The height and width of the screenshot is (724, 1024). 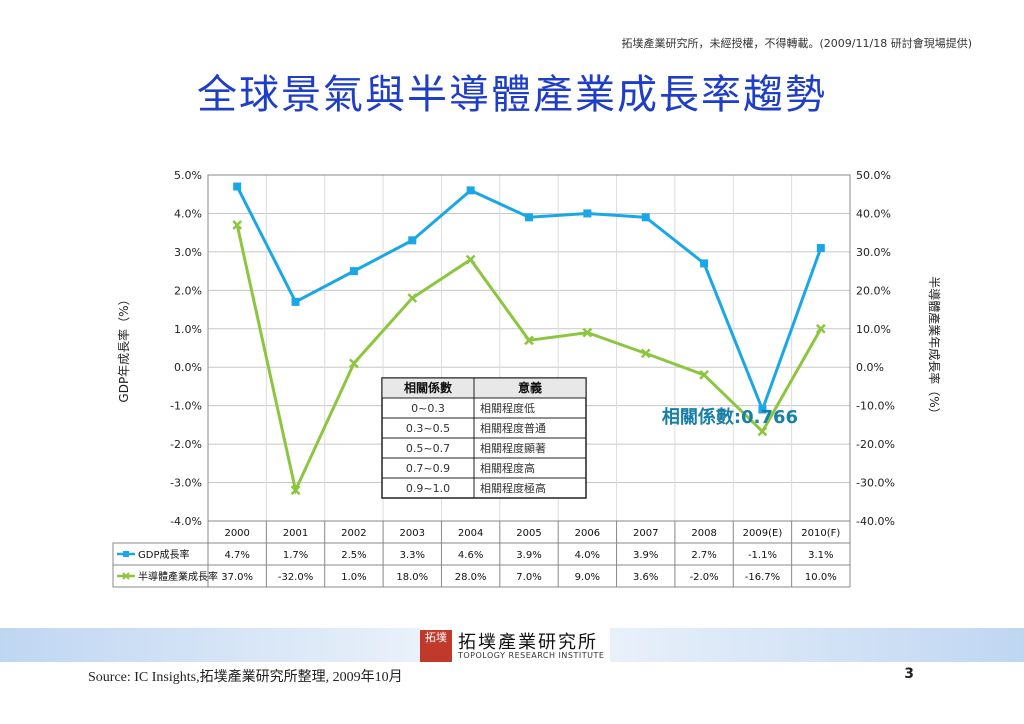 I want to click on data-label: 37.0%, so click(x=237, y=577).